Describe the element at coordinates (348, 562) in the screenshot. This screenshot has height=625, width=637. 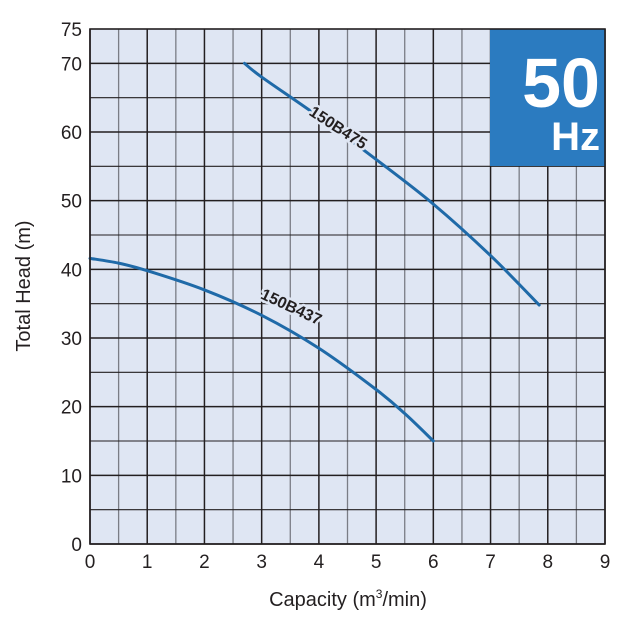
I see `x-axis-ticks: 0 1 2 3 4 5 6 7 8 9` at that location.